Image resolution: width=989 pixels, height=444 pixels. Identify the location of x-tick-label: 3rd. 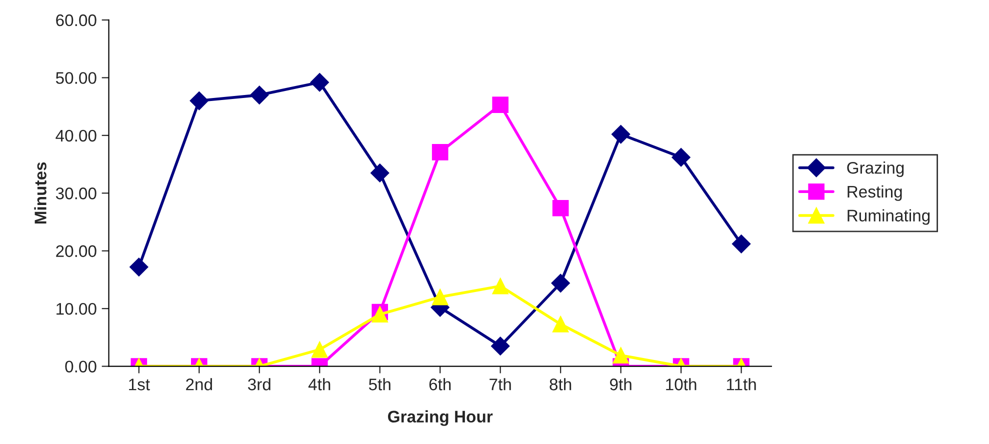
(259, 384).